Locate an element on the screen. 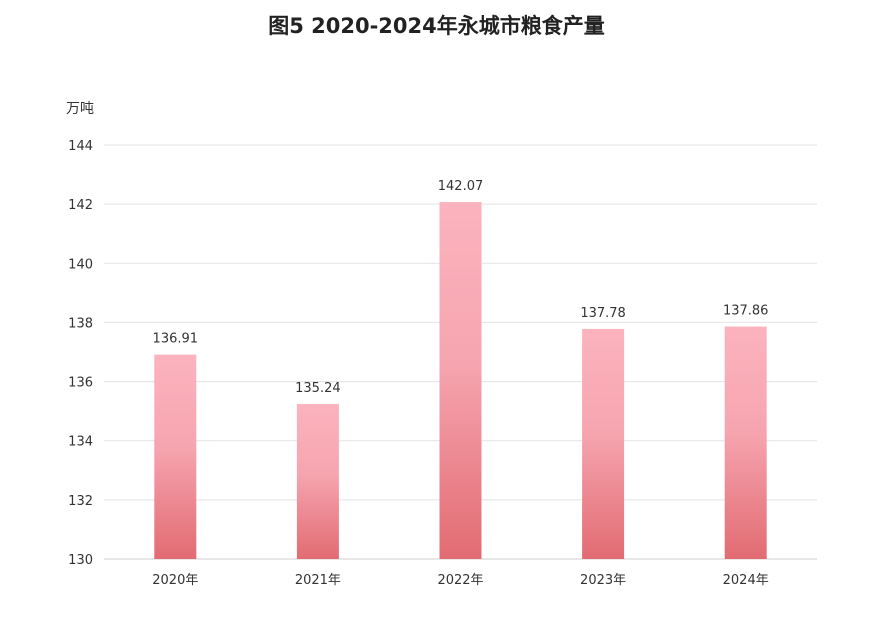  x-tick-label: 2020年 is located at coordinates (175, 580).